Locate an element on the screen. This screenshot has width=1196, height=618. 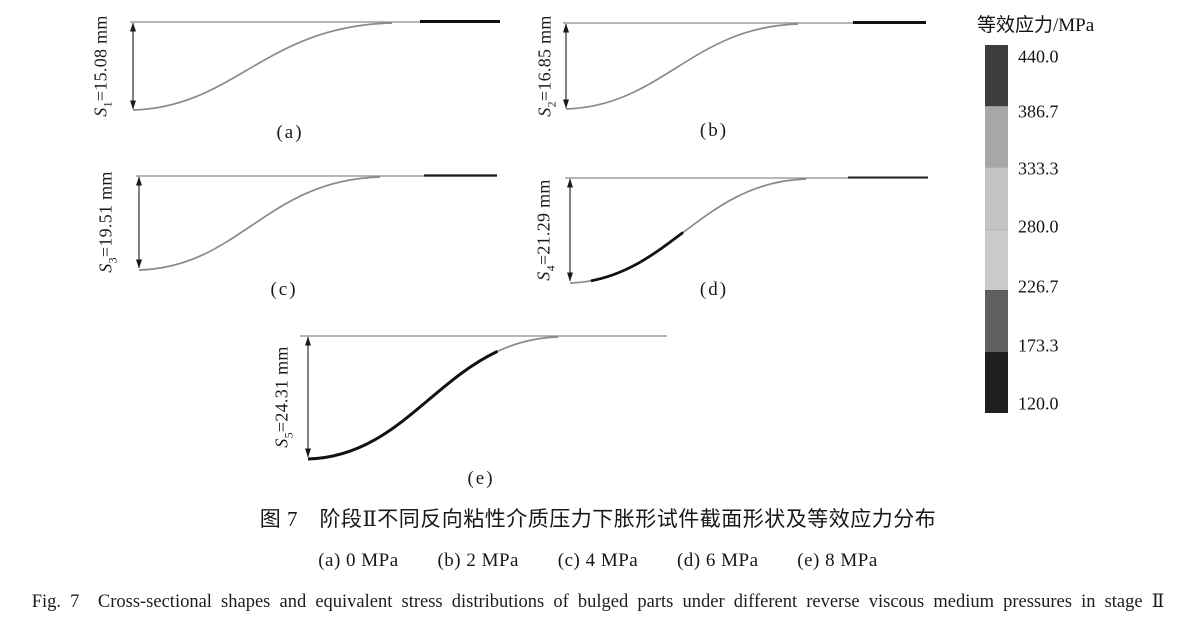
subfig-b is located at coordinates (744, 65).